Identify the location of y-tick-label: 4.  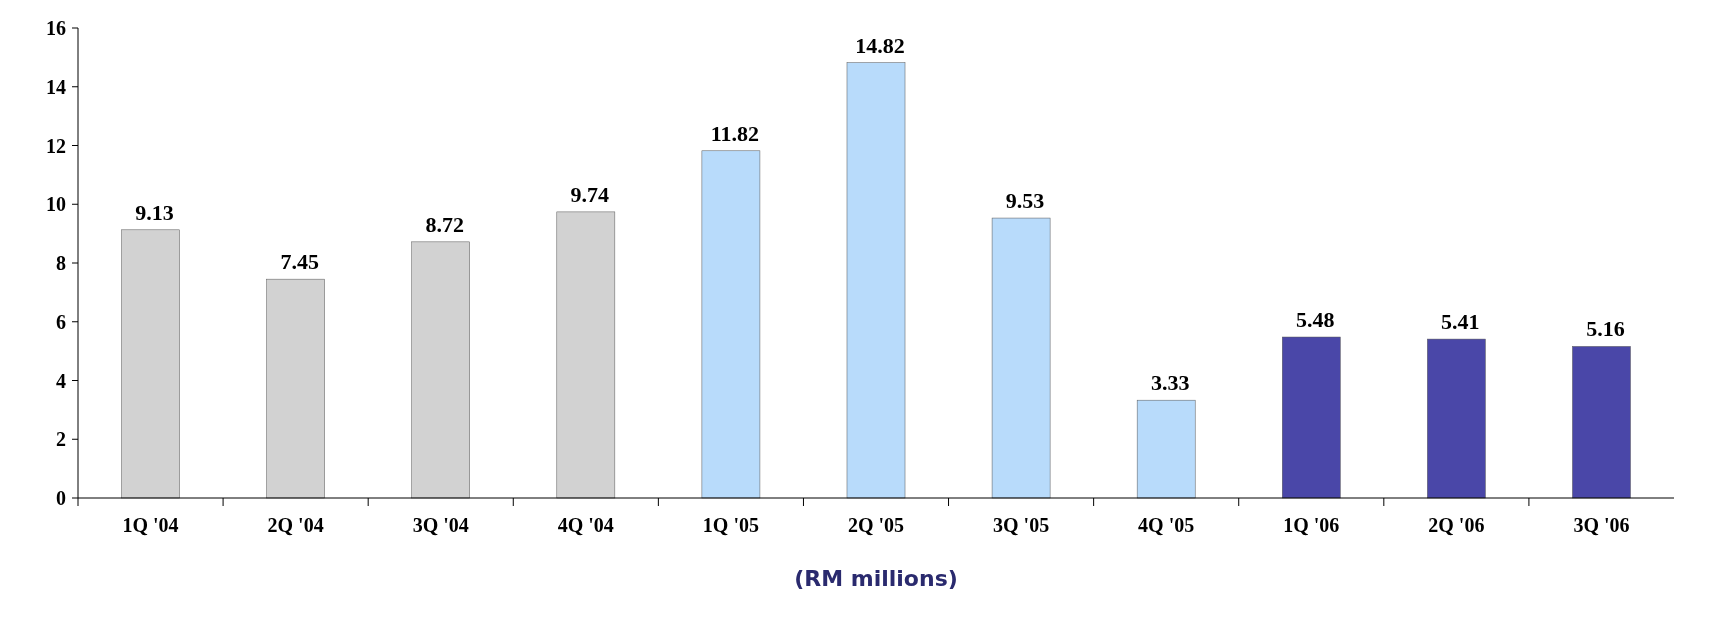
(61, 380).